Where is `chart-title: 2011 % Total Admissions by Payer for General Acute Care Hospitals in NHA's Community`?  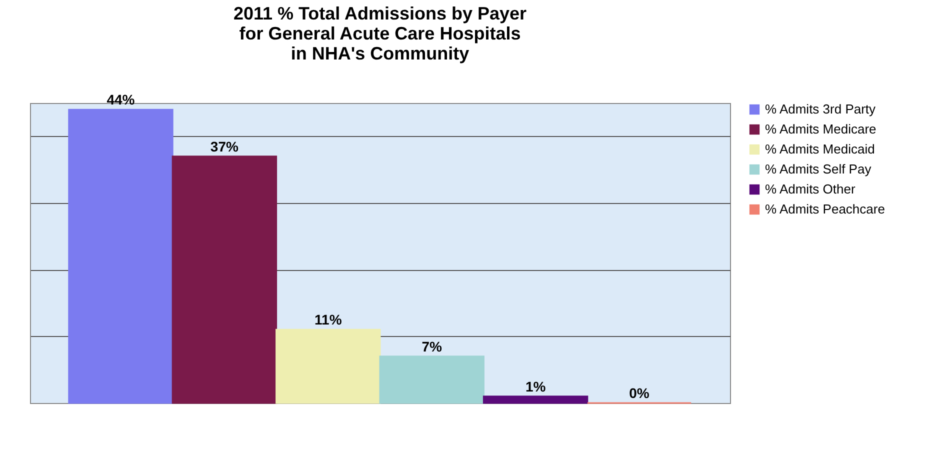
chart-title: 2011 % Total Admissions by Payer for General Acute Care Hospitals in NHA's Community is located at coordinates (380, 34).